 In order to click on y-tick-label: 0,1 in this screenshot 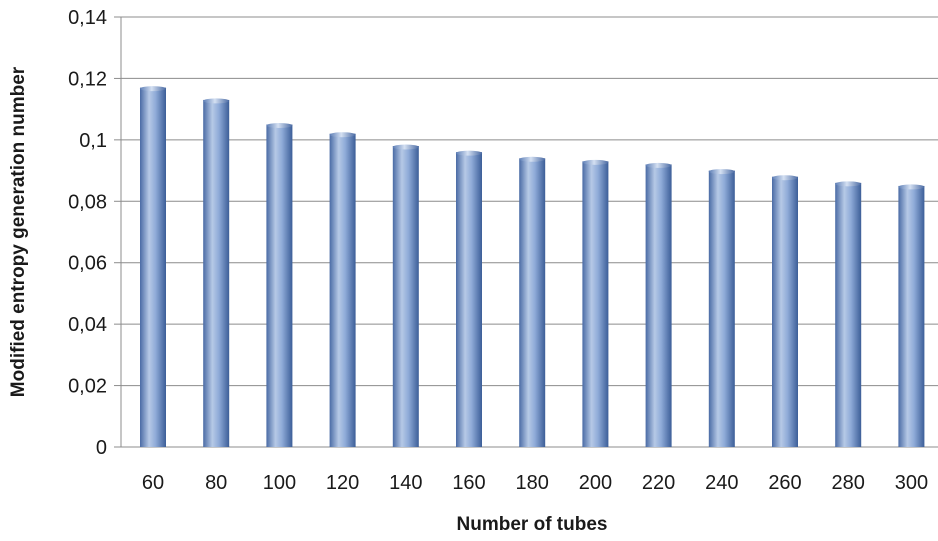, I will do `click(93, 141)`.